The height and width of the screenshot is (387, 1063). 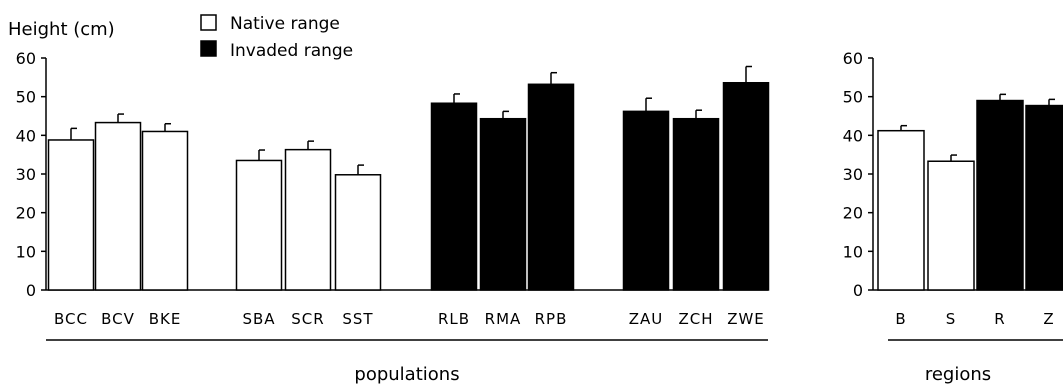 What do you see at coordinates (409, 319) in the screenshot?
I see `x-tick-labels: BCC BCV BKE SBA SCR SST RLB RMA RPB ZAU ZCH ZWE` at bounding box center [409, 319].